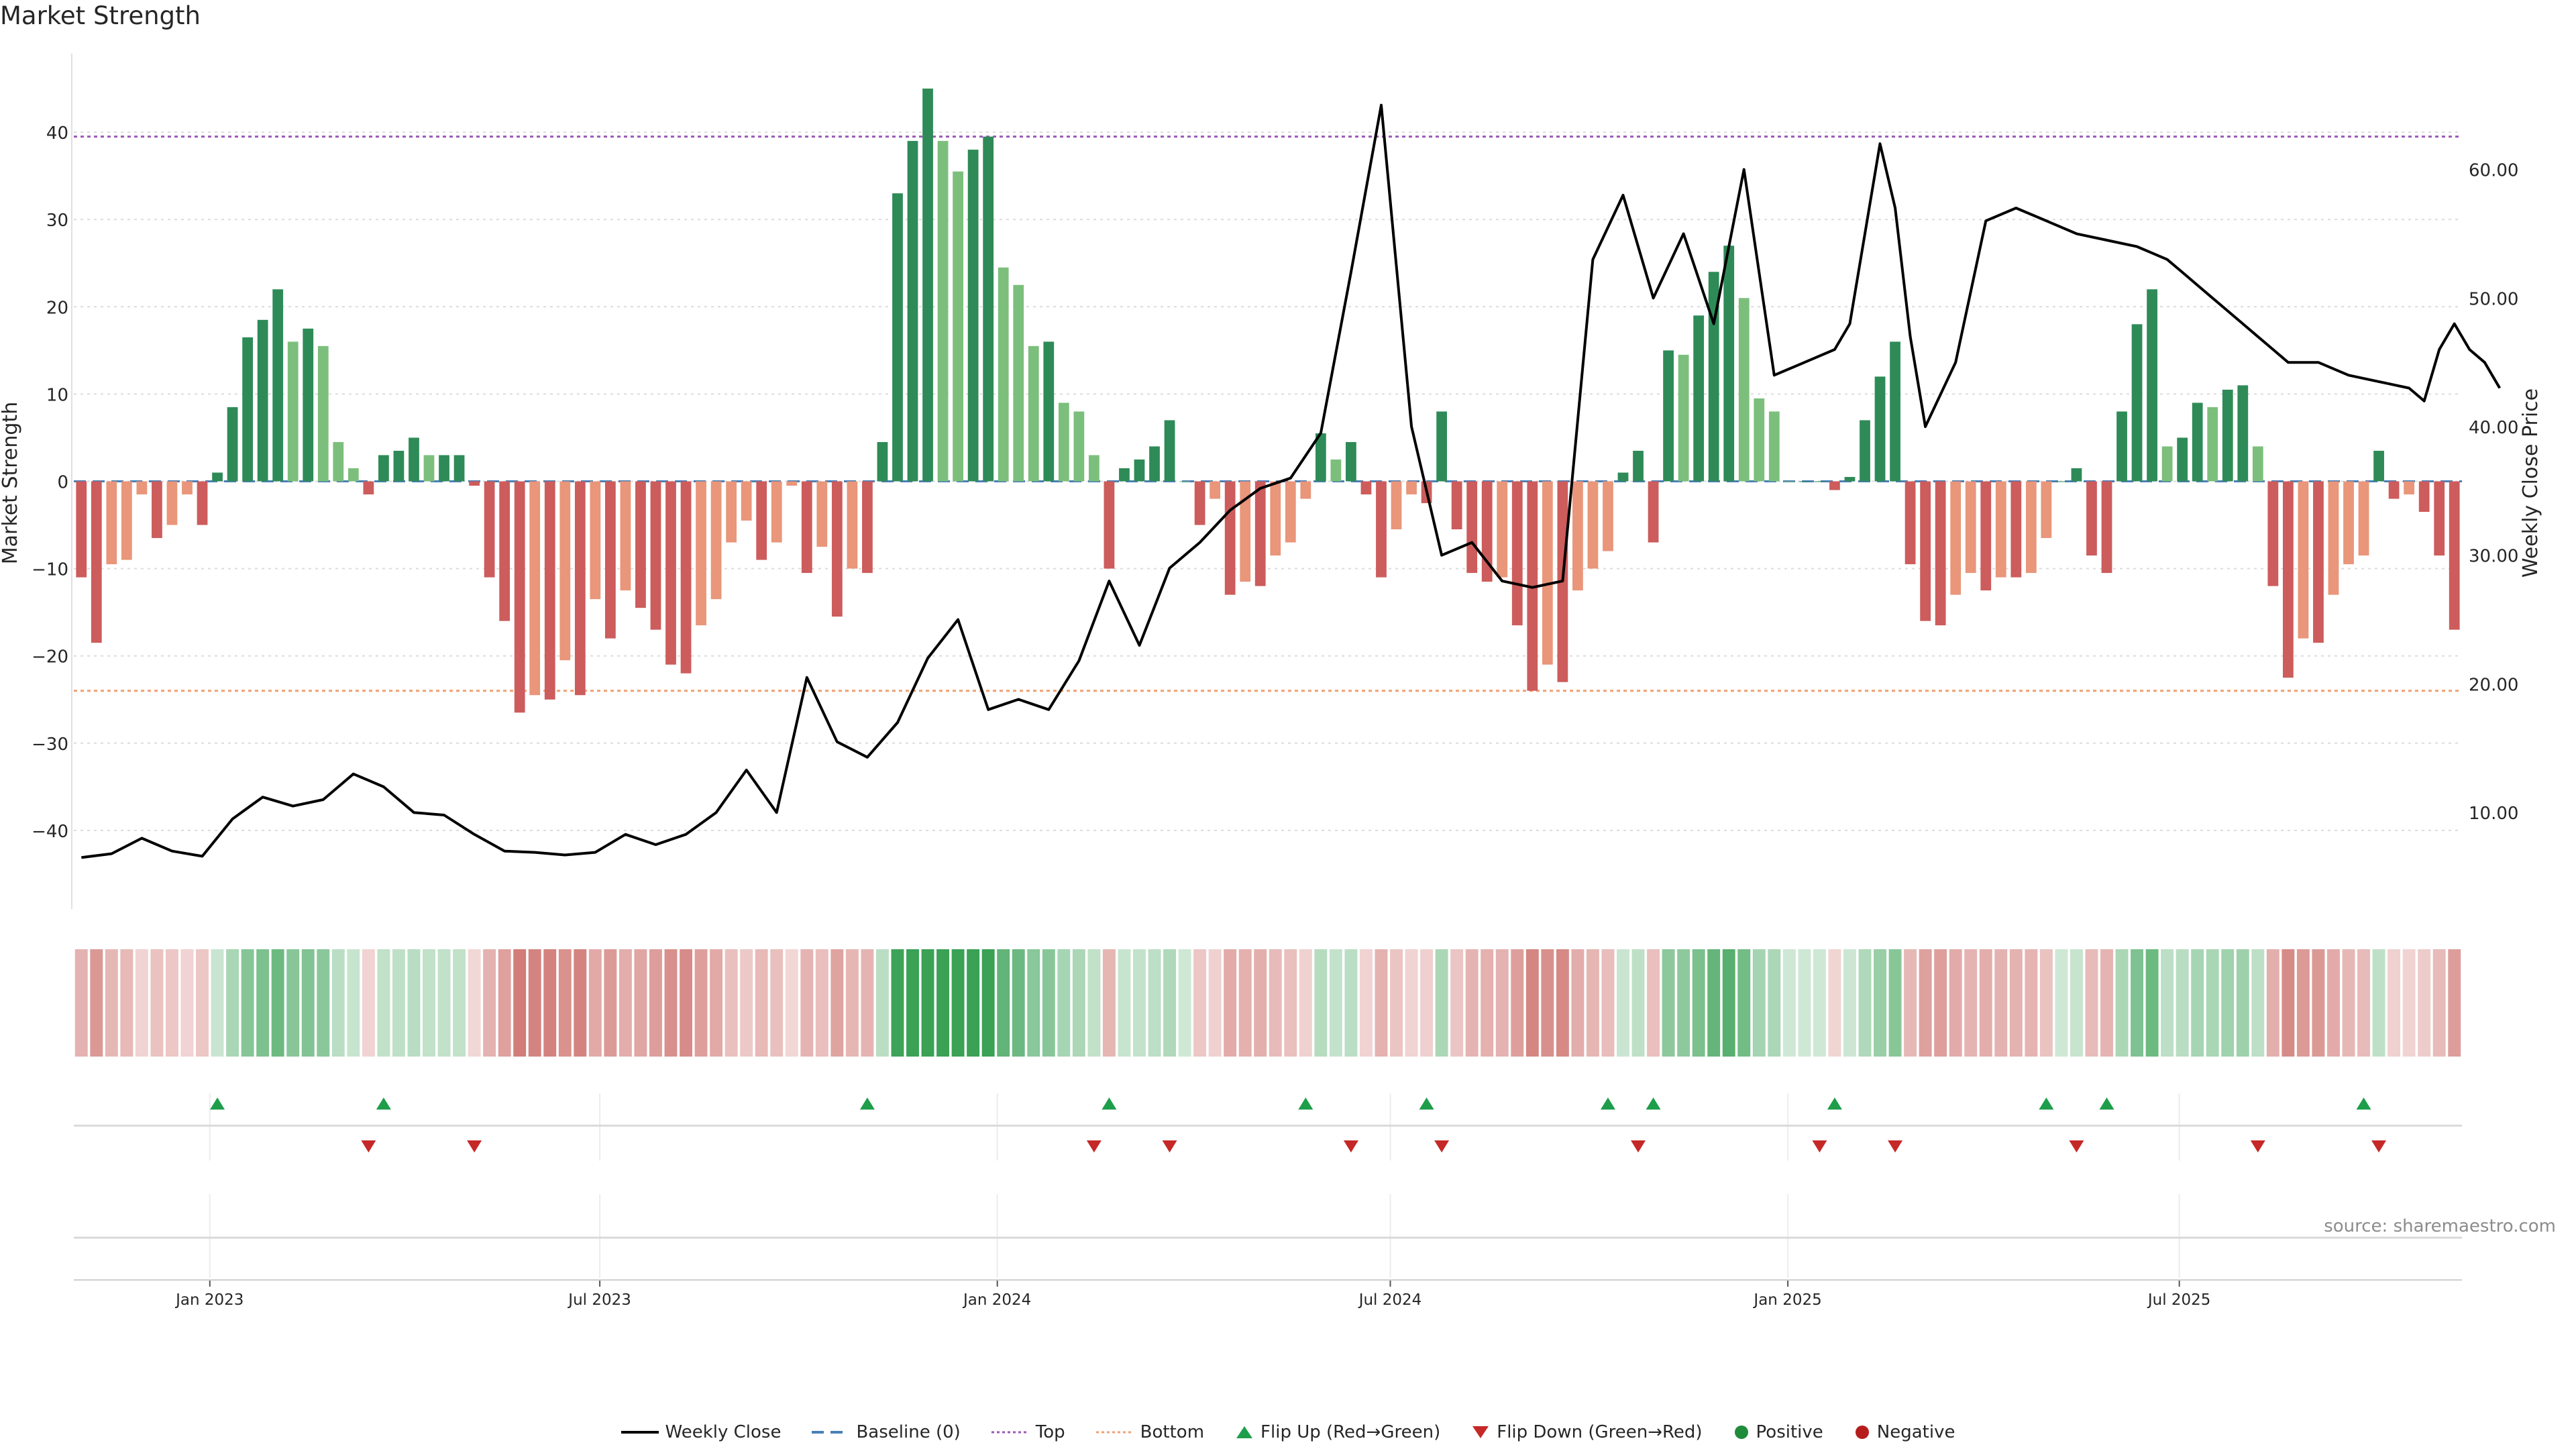 The height and width of the screenshot is (1449, 2576). I want to click on y-axis-label: Market Strength, so click(11, 483).